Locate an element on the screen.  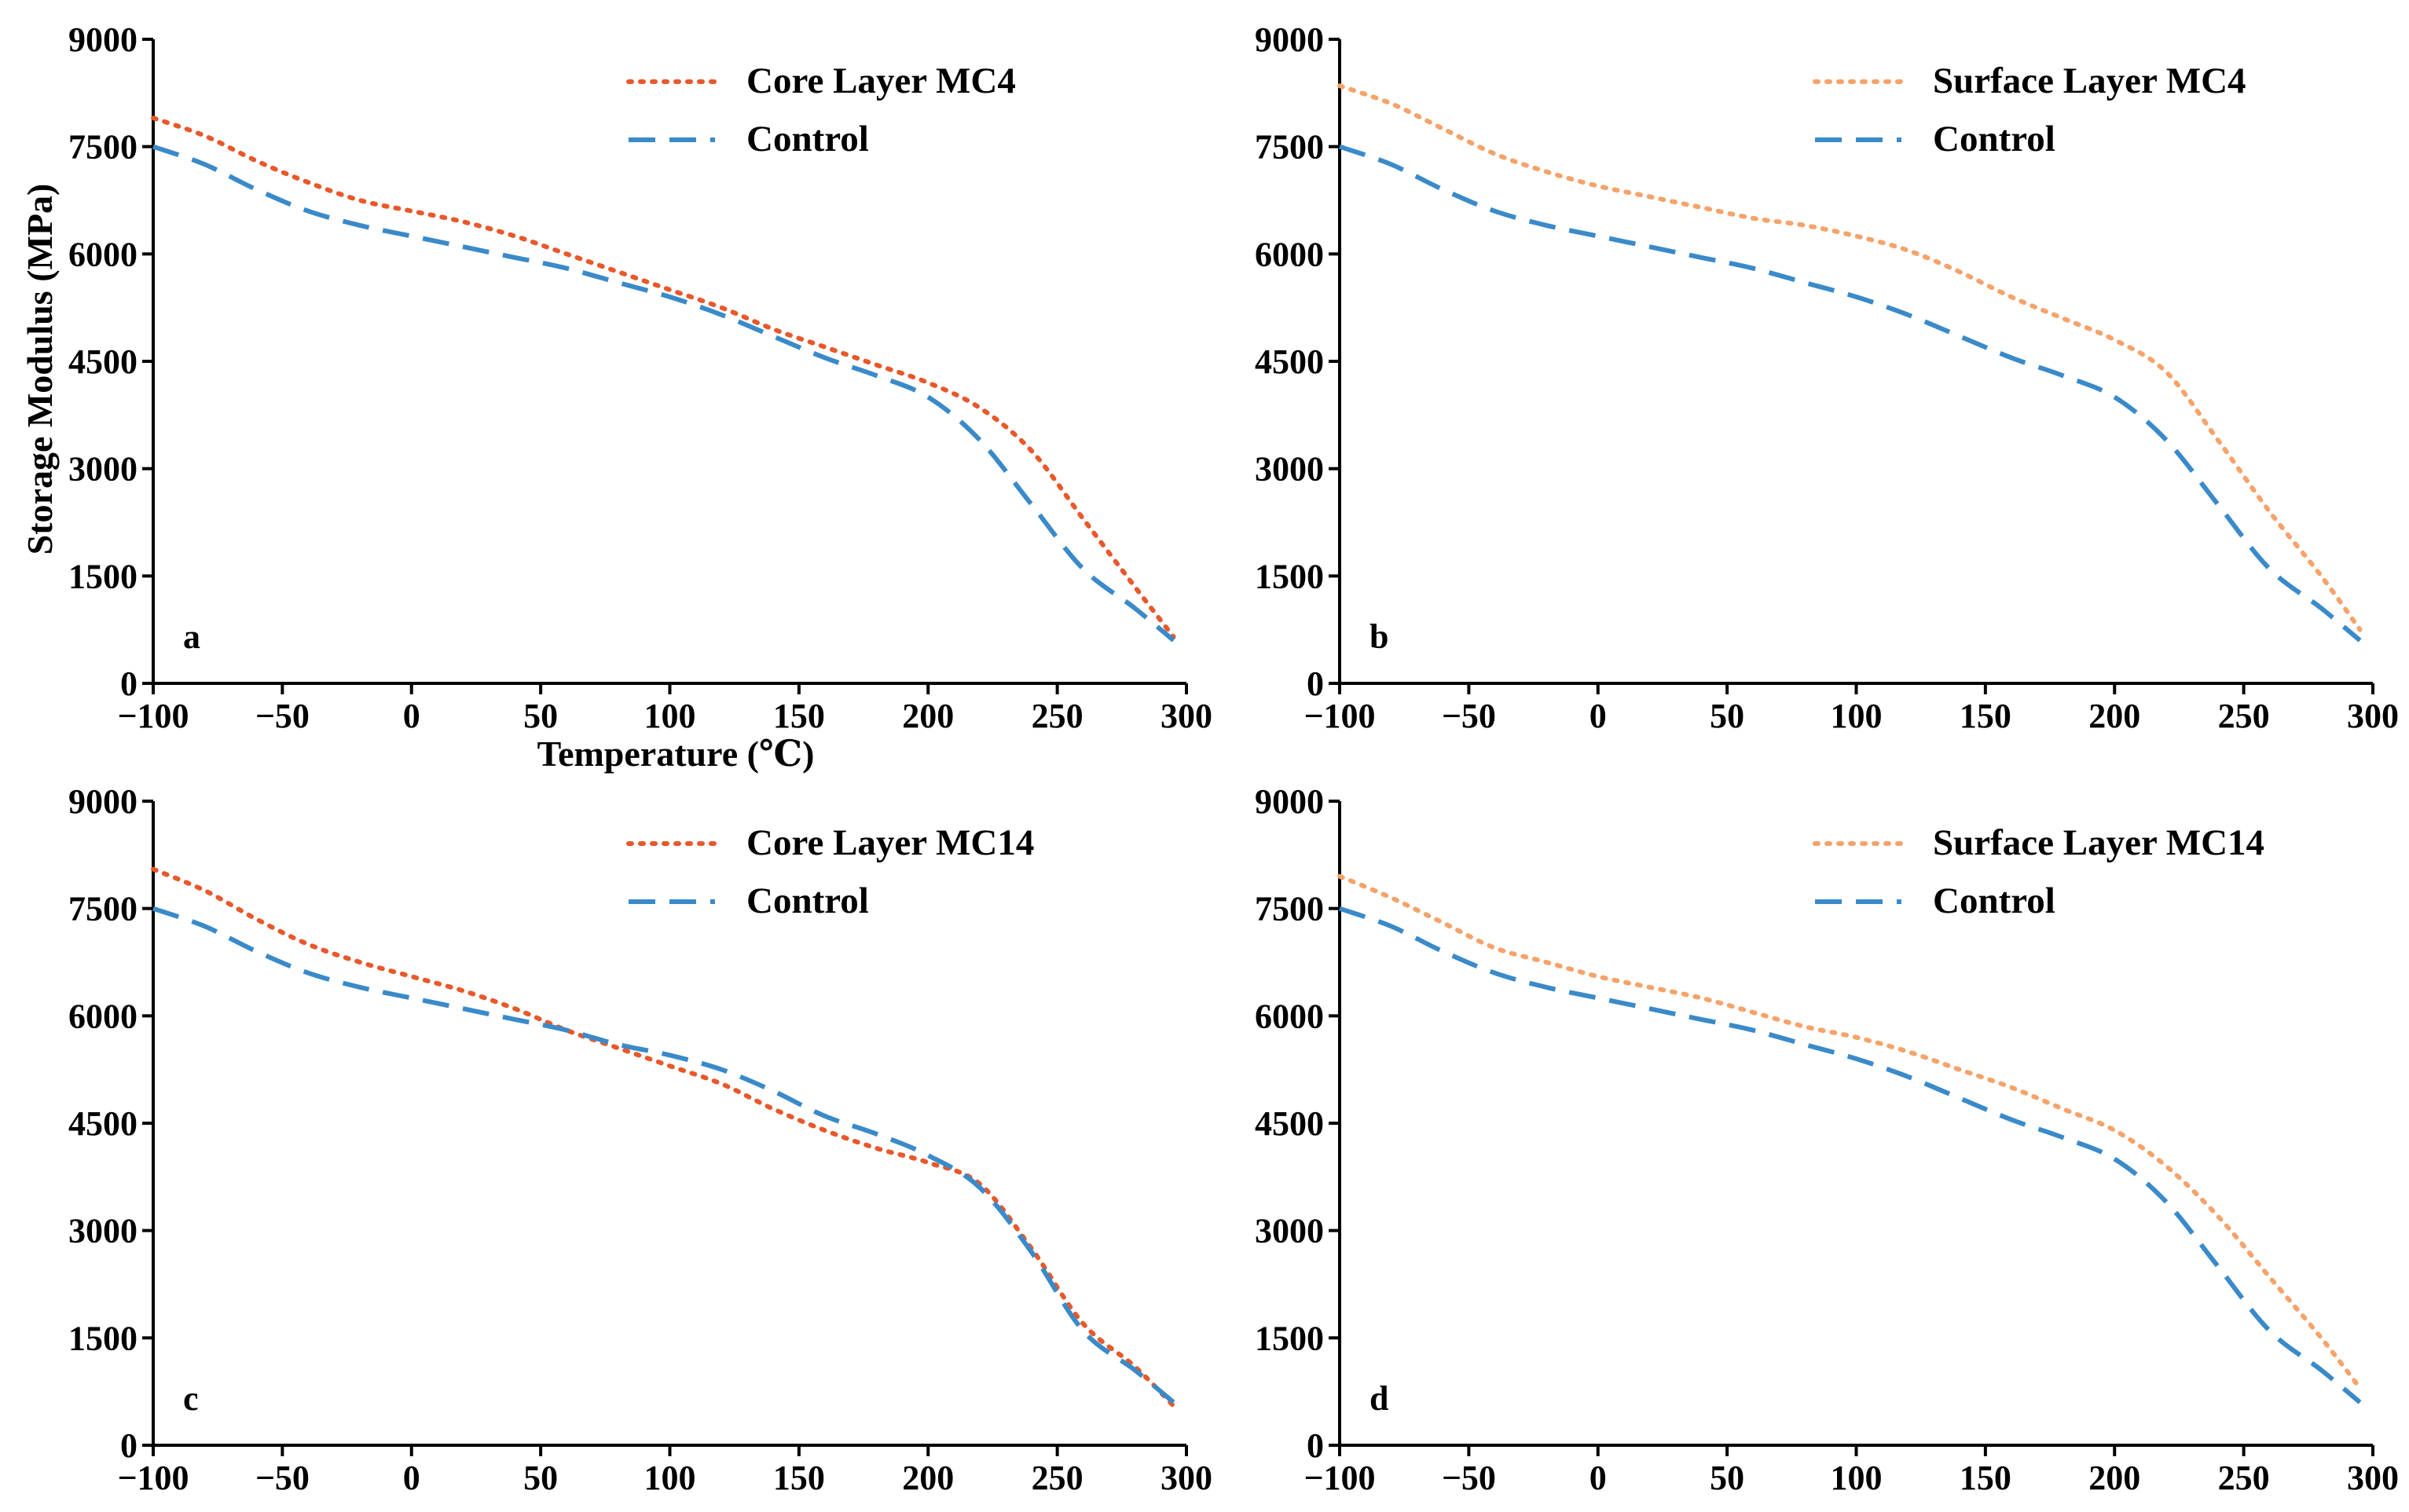
legend-label: Surface Layer MC4 is located at coordinates (2089, 80).